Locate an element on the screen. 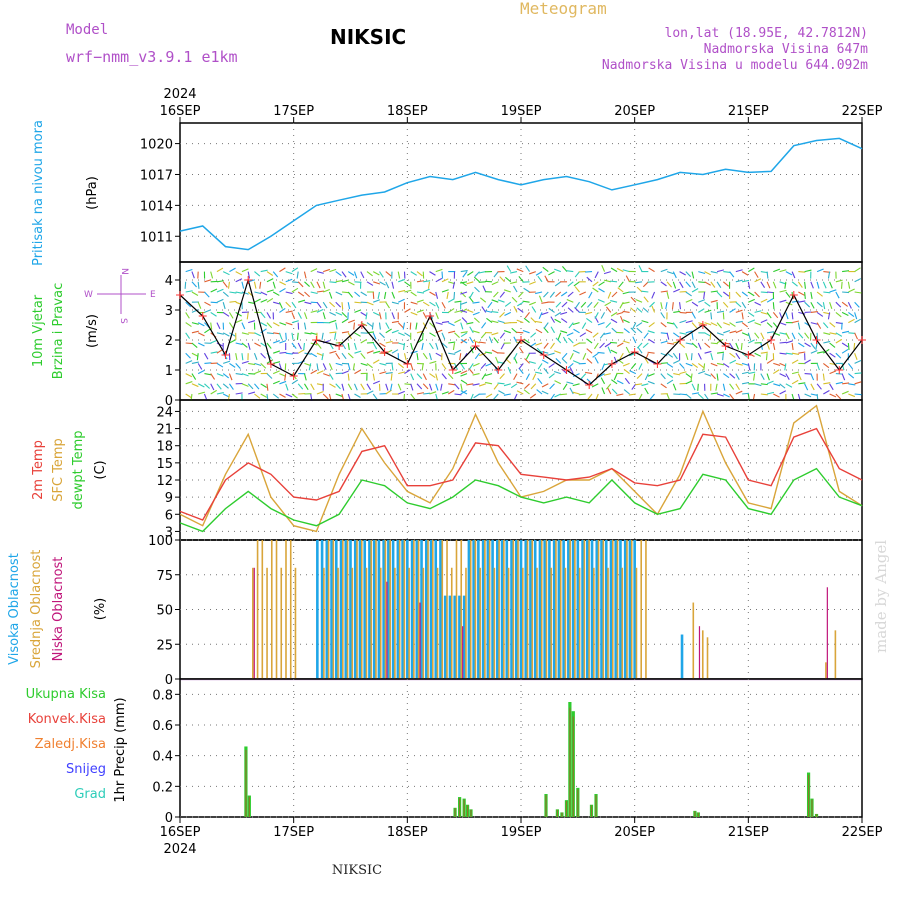 Image resolution: width=900 pixels, height=900 pixels. high-cloud-label: Visoka Oblacnost is located at coordinates (14, 609).